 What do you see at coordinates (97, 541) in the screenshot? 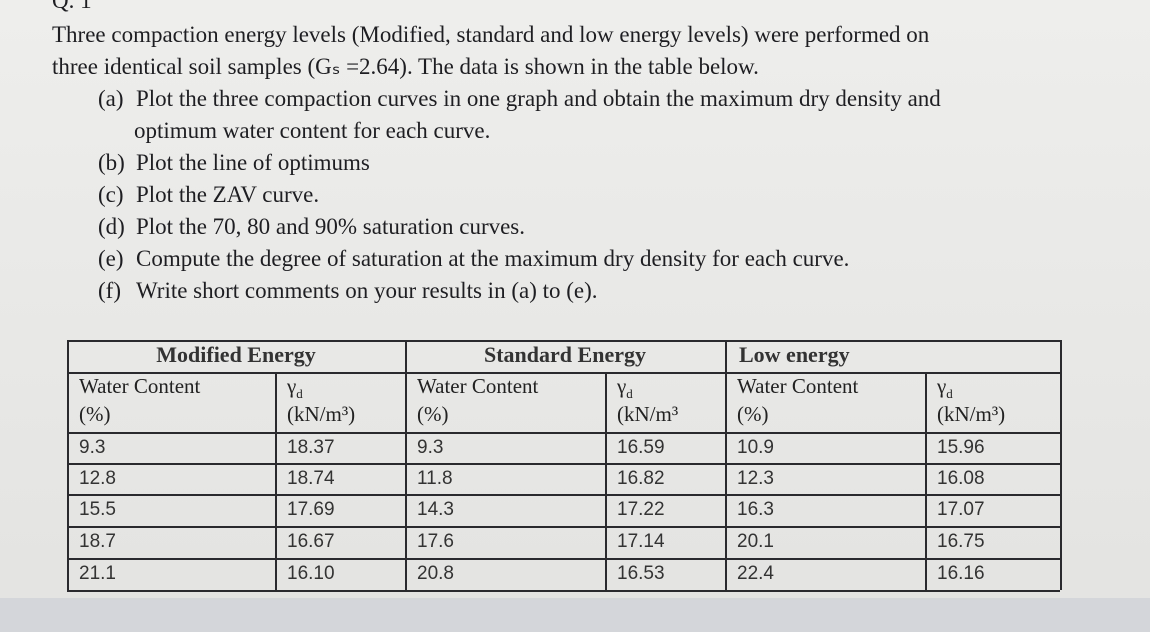
I see `table-cell: 18.7` at bounding box center [97, 541].